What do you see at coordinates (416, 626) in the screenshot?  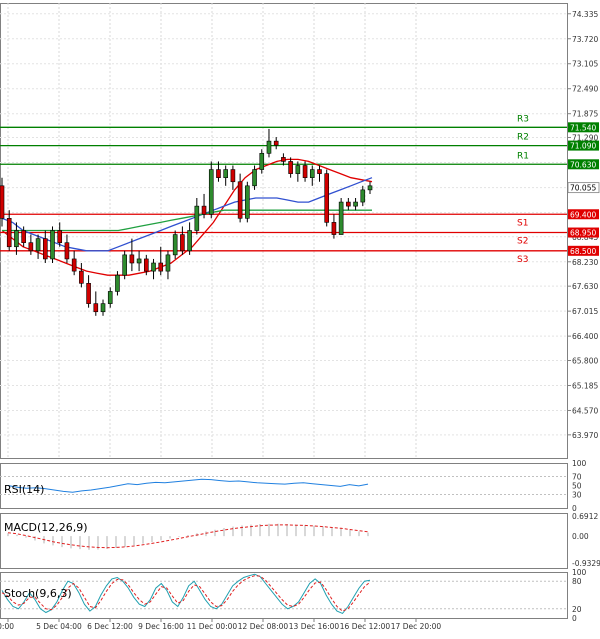 I see `x-axis-tick-label: 17 Dec 20:00` at bounding box center [416, 626].